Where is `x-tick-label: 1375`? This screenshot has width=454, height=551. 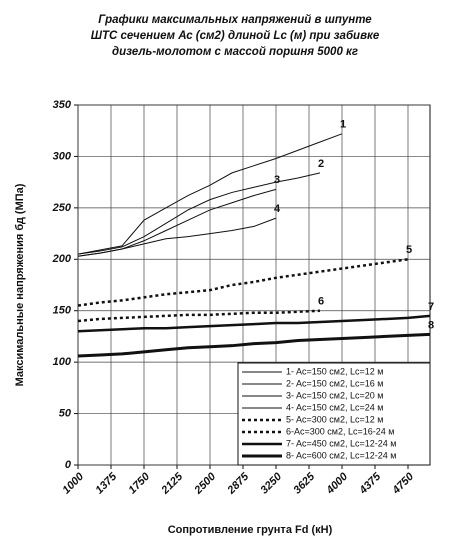 x-tick-label: 1375 is located at coordinates (106, 483).